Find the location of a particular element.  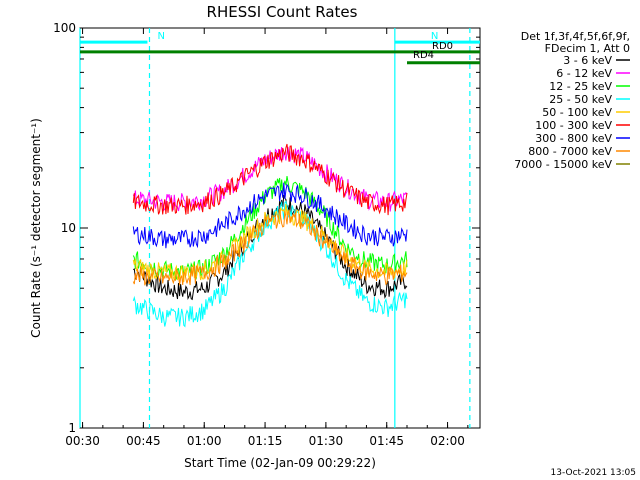

x-tick-label-3: 01:15 is located at coordinates (265, 441).